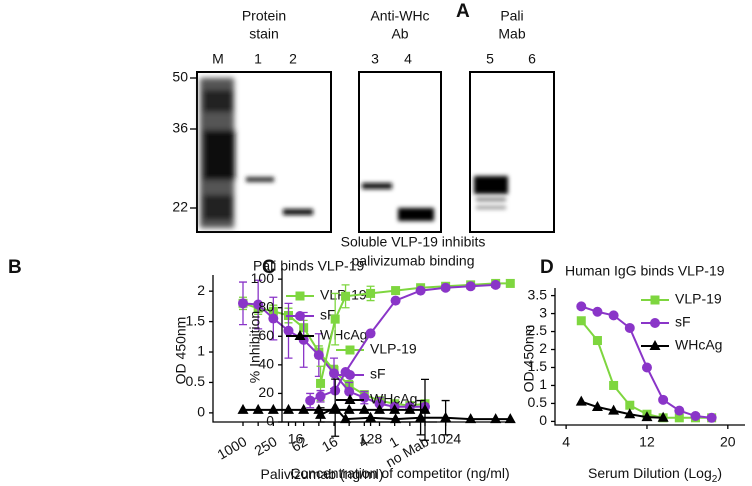 The image size is (752, 486). What do you see at coordinates (180, 128) in the screenshot?
I see `marker-label: 36` at bounding box center [180, 128].